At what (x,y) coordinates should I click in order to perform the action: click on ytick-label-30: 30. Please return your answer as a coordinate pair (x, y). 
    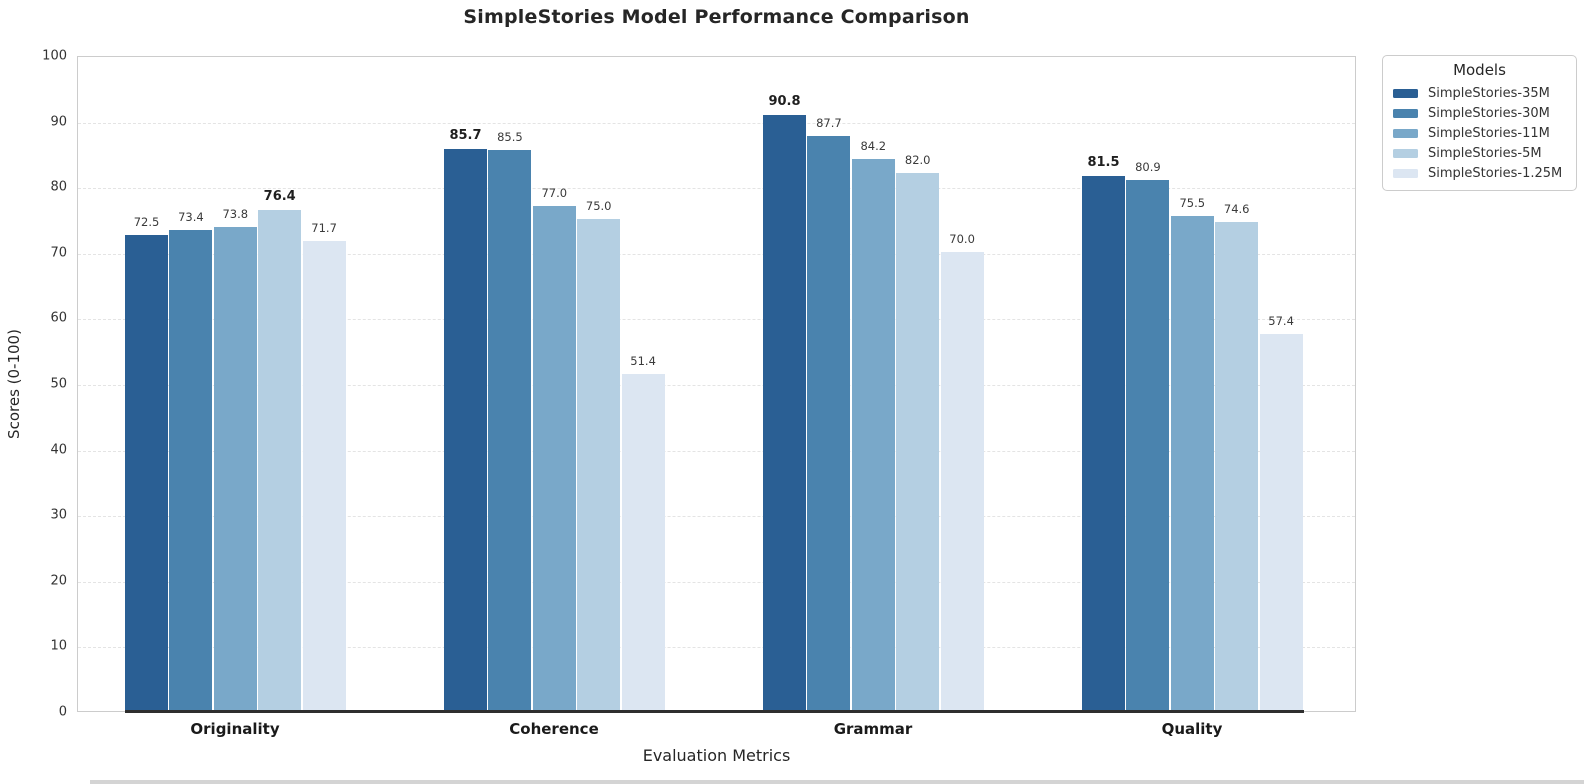
    Looking at the image, I should click on (58, 515).